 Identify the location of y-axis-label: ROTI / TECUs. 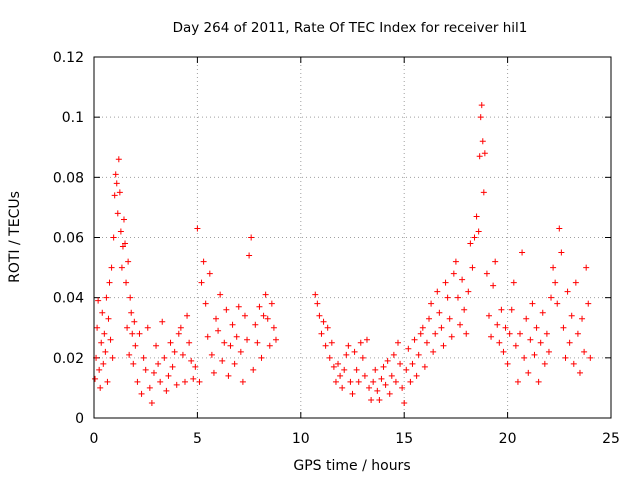
(15, 237).